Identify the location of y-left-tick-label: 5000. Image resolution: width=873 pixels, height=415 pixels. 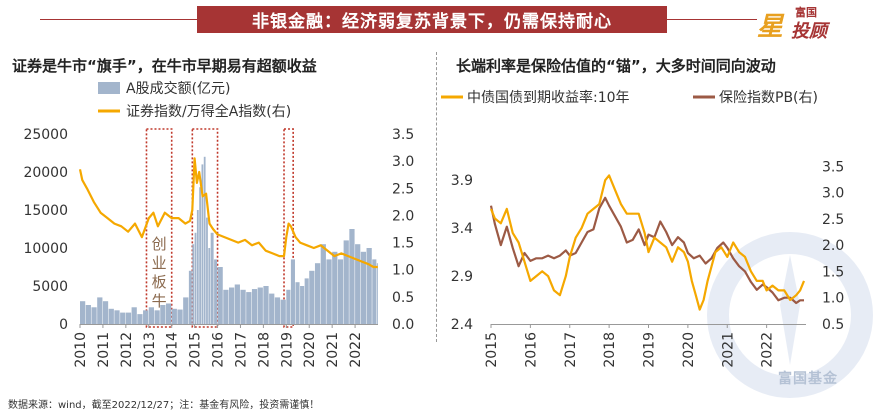
(50, 287).